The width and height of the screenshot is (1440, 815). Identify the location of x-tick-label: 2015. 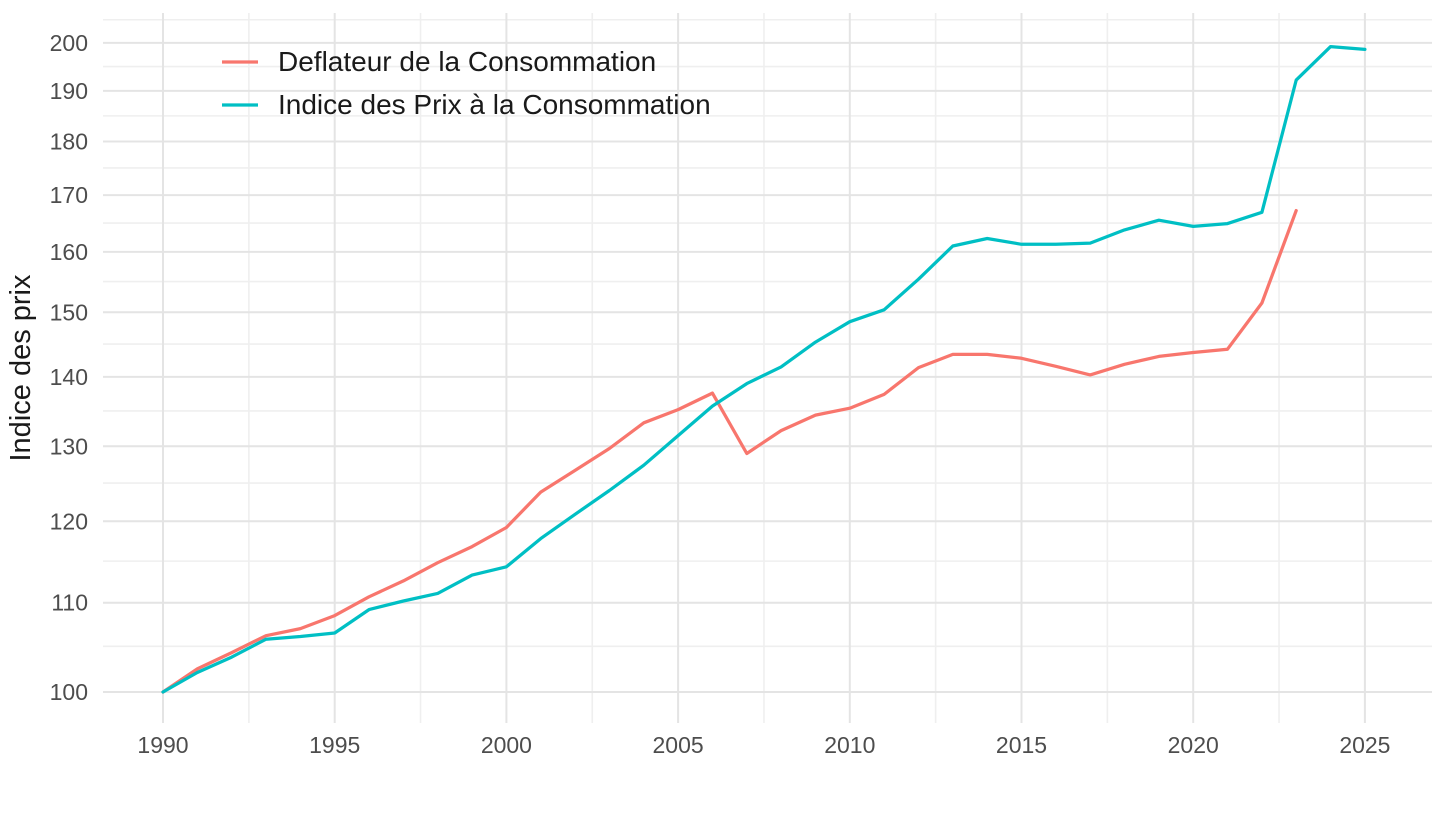
(1021, 745).